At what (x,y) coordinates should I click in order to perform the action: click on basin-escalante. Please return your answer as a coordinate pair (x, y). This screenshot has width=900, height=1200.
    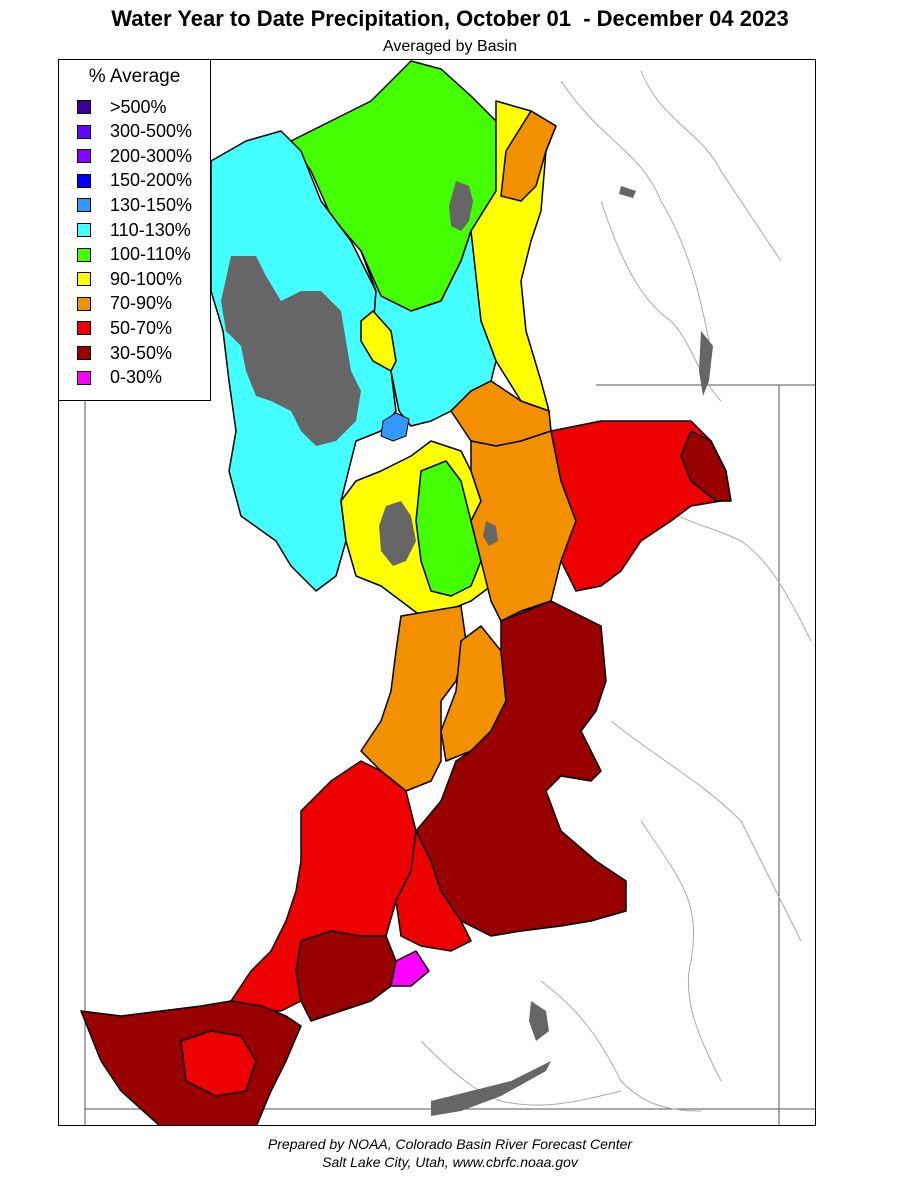
    Looking at the image, I should click on (433, 891).